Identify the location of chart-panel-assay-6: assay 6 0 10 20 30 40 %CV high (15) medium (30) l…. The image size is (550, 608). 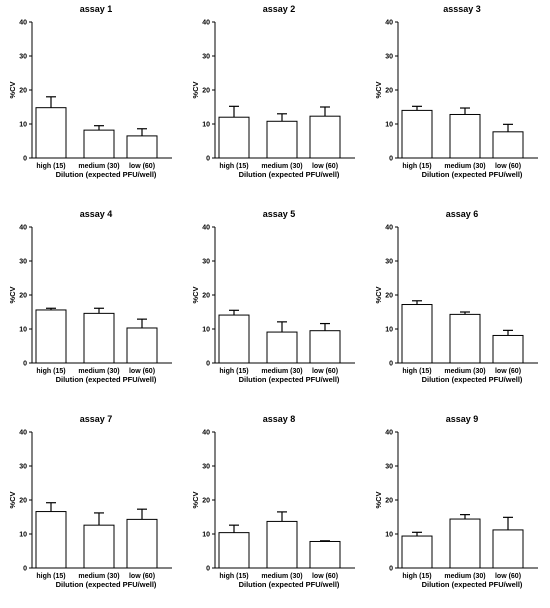
(457, 304).